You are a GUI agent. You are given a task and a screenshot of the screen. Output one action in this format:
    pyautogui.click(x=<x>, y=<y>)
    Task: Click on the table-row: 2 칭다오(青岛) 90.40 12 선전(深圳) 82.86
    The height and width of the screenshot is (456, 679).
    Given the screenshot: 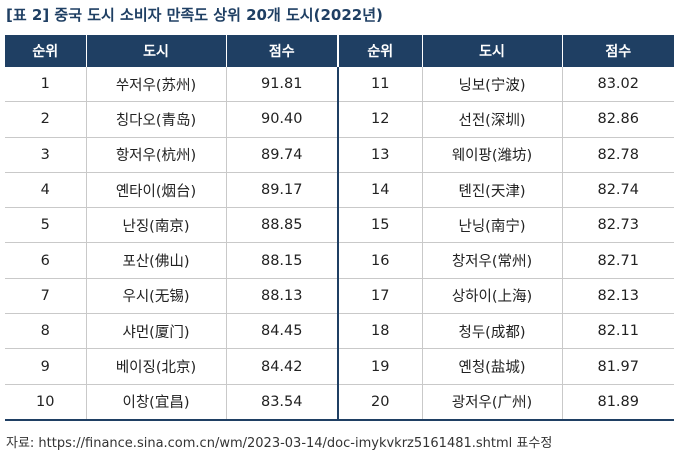 What is the action you would take?
    pyautogui.click(x=339, y=119)
    